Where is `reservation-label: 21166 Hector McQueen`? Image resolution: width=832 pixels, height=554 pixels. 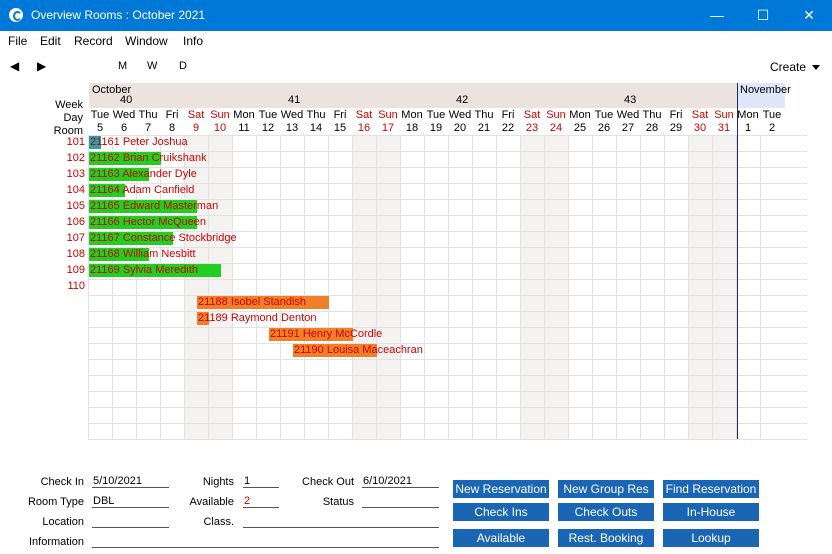
reservation-label: 21166 Hector McQueen is located at coordinates (148, 222).